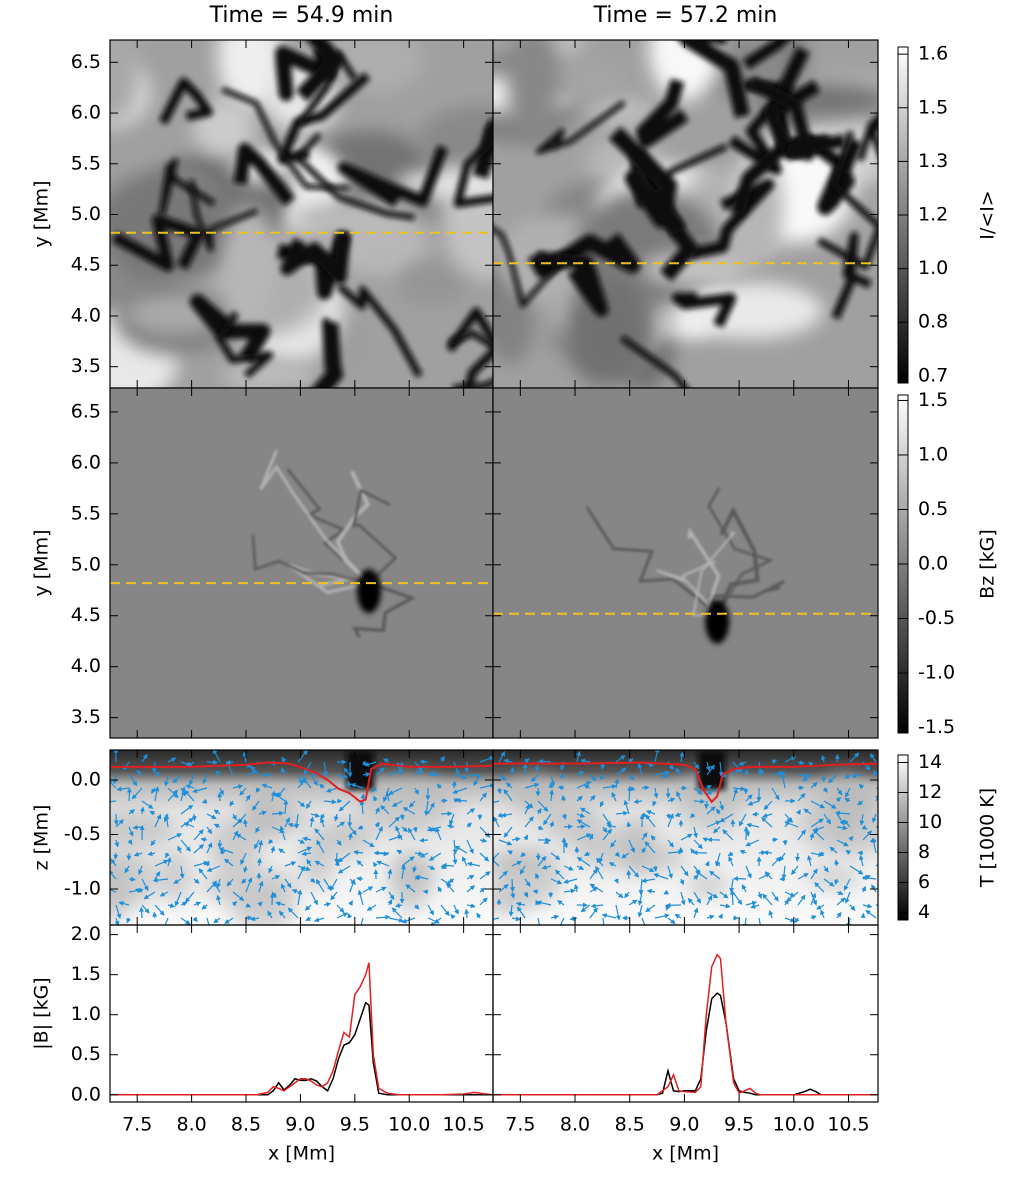  I want to click on colorbar-label: T [1000 K], so click(988, 838).